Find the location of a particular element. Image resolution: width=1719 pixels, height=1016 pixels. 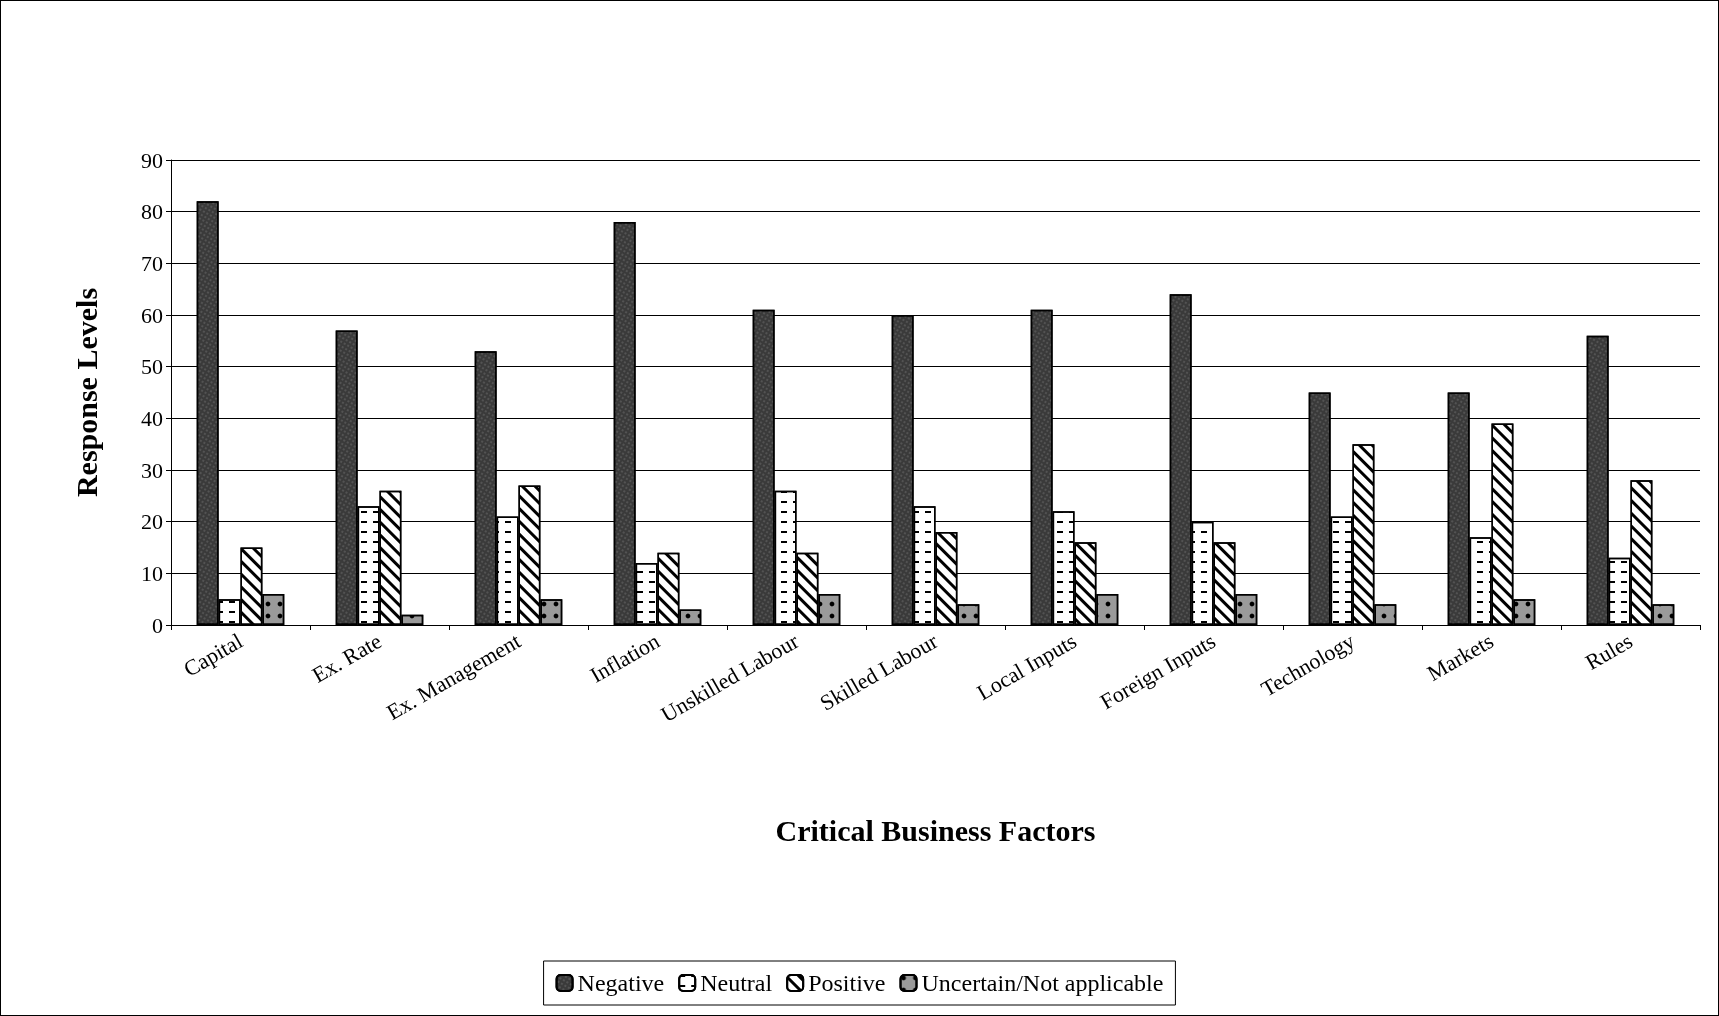

y-tick-label: 80 is located at coordinates (152, 212).